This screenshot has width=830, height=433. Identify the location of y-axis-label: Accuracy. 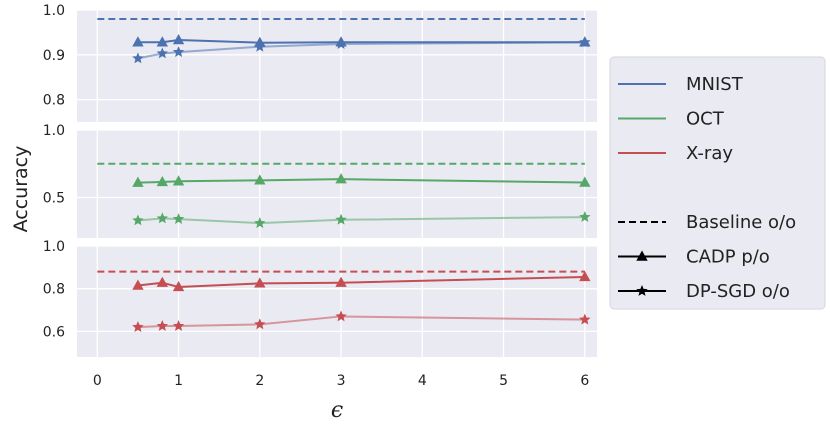
(21, 189).